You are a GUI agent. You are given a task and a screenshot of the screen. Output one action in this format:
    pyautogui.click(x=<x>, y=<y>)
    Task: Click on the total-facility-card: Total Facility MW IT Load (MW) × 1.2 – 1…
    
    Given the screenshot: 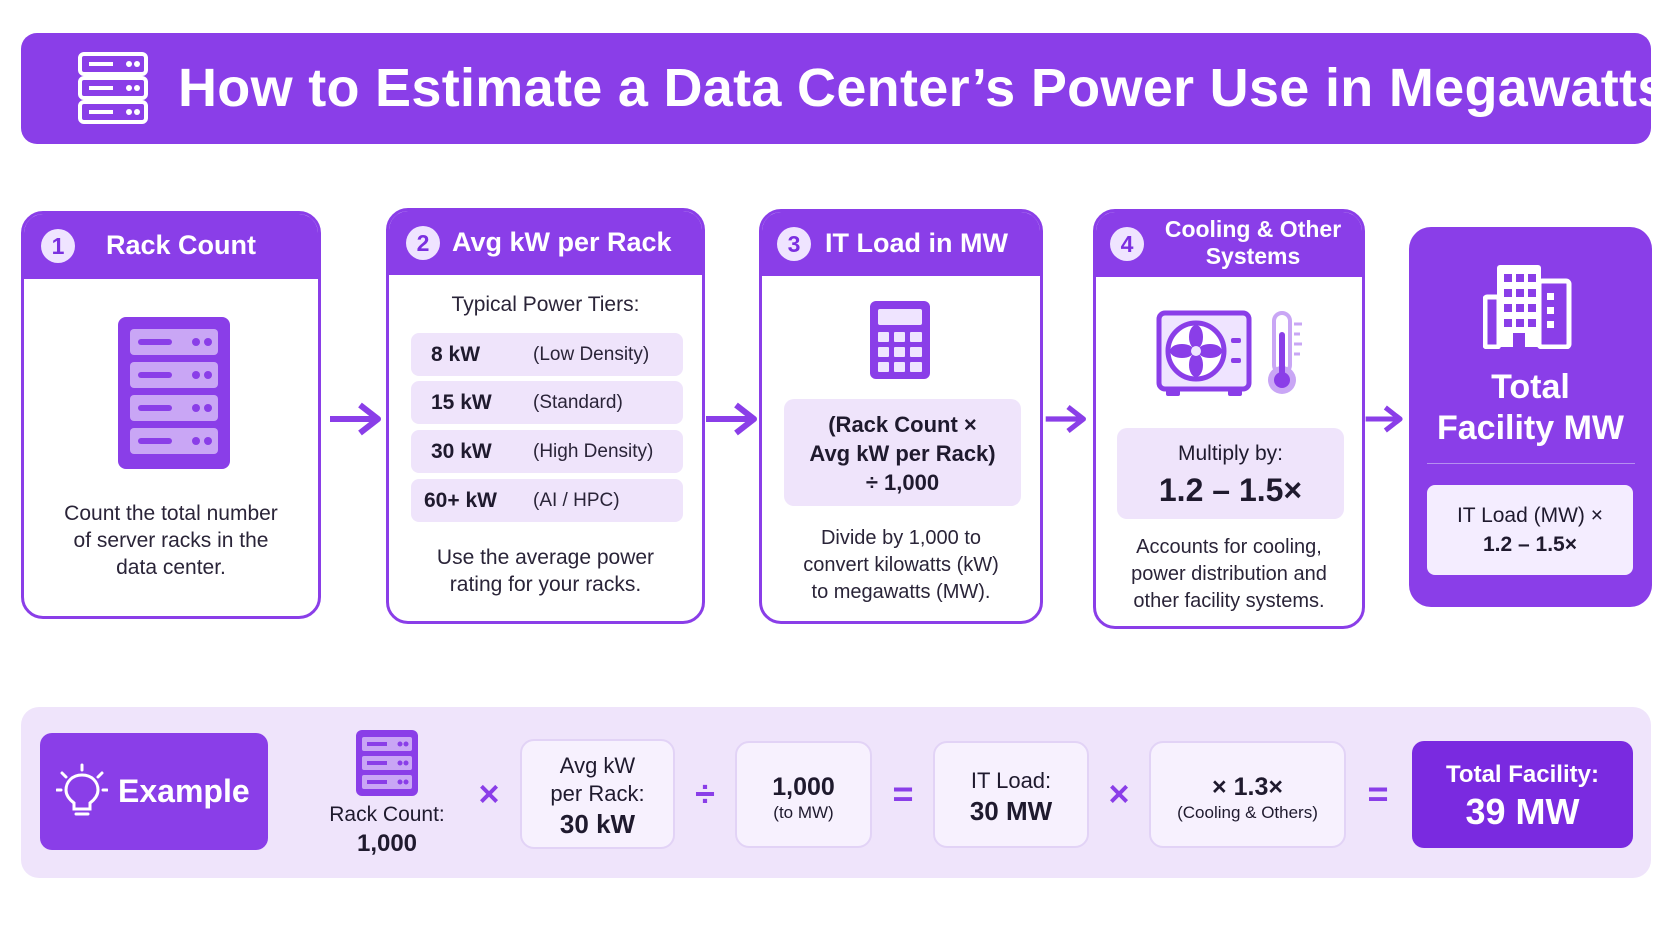 What is the action you would take?
    pyautogui.click(x=1530, y=417)
    